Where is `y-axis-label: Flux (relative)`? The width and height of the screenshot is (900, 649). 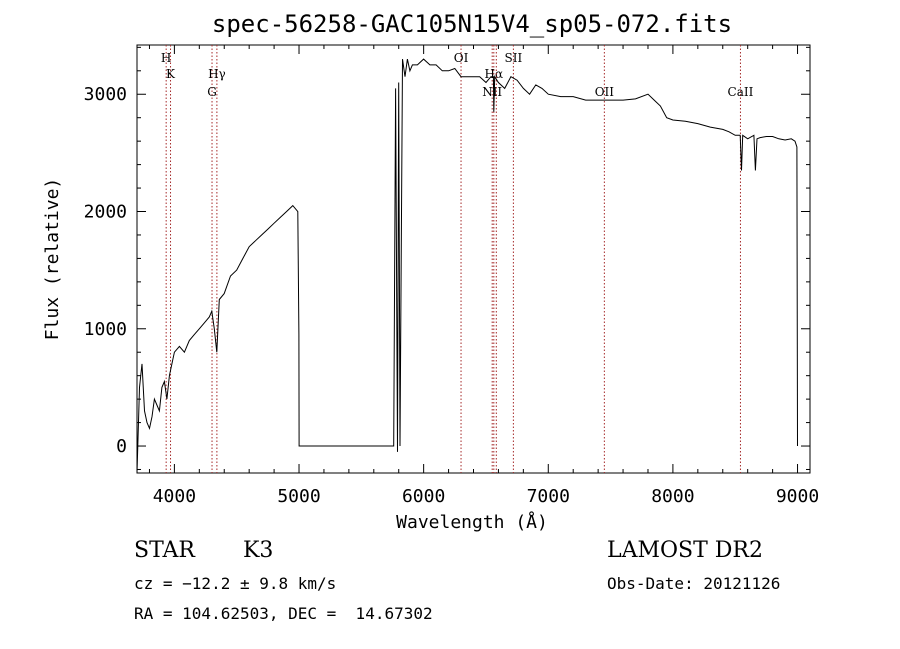
y-axis-label: Flux (relative) is located at coordinates (52, 259).